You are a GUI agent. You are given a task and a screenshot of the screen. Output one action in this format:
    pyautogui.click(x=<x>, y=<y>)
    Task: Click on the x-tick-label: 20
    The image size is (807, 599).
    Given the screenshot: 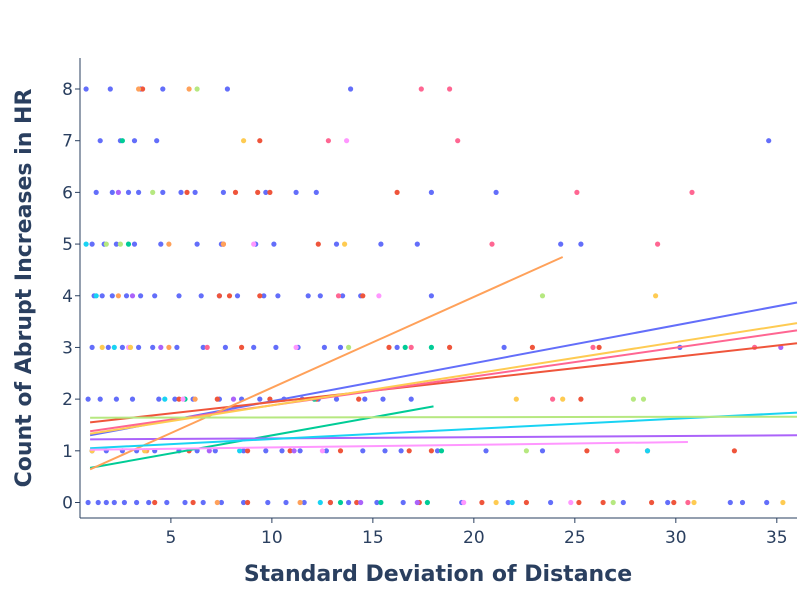 What is the action you would take?
    pyautogui.click(x=474, y=538)
    